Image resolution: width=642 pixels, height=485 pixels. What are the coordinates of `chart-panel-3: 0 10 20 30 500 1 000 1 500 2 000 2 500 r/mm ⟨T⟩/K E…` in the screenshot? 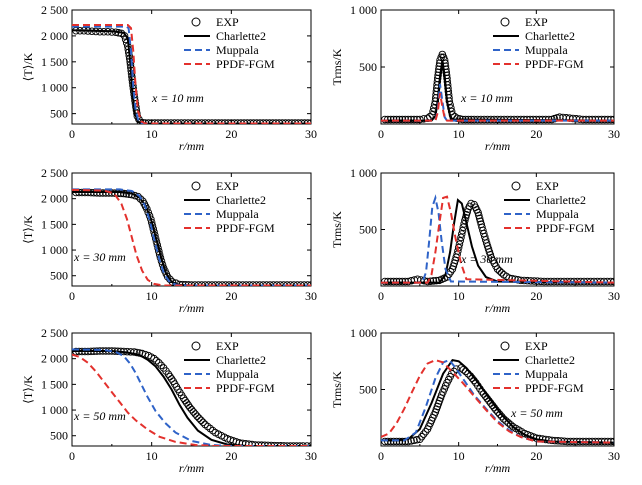 It's located at (169, 240).